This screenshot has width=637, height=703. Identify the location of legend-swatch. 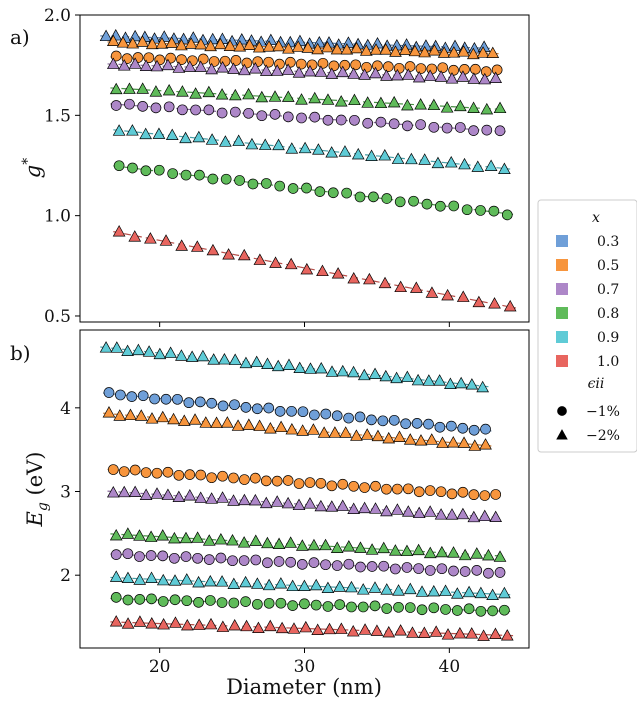
(562, 265).